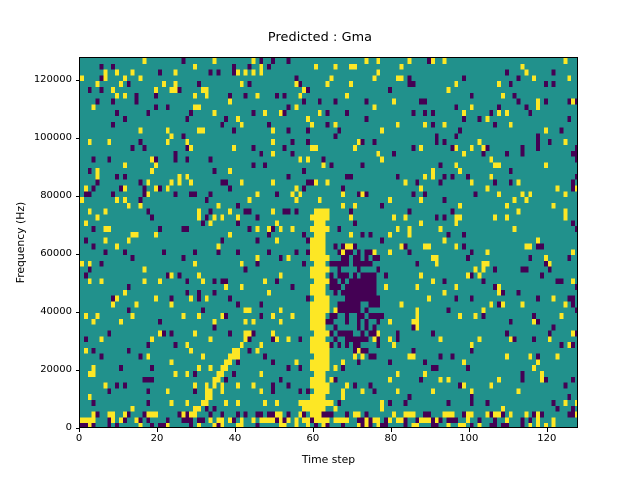 Image resolution: width=640 pixels, height=480 pixels. Describe the element at coordinates (56, 254) in the screenshot. I see `y-tick-label: 60000` at that location.